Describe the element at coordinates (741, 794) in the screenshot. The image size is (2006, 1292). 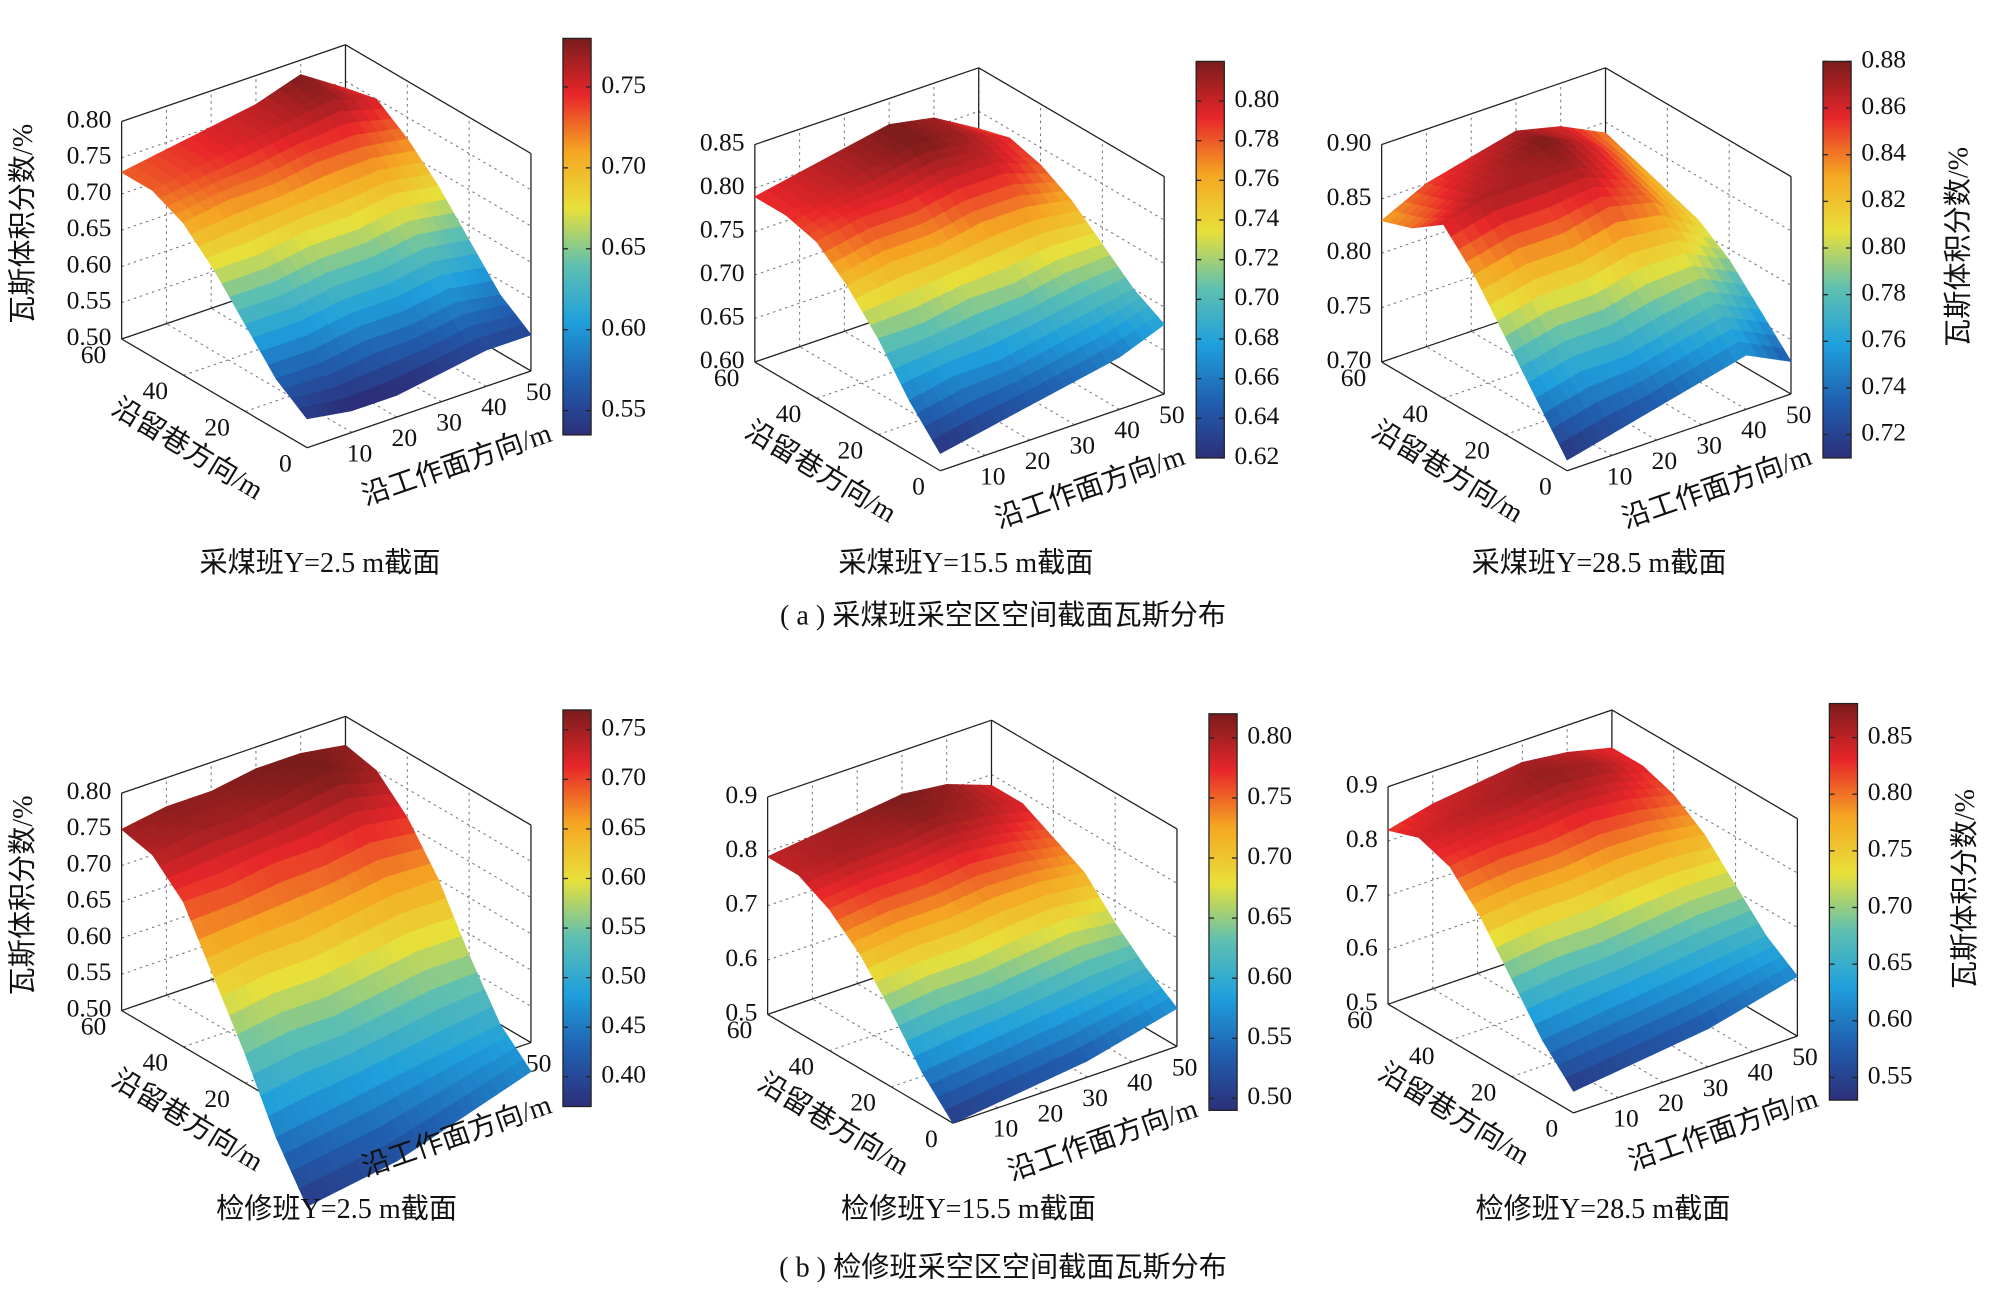
I see `z-tick-label: 0.9` at that location.